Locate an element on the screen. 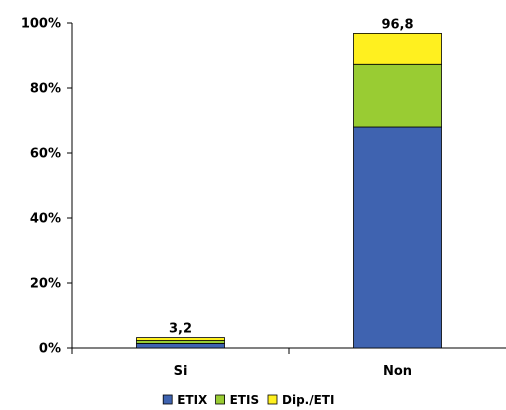 This screenshot has width=506, height=410. legend-swatch-dip-eti is located at coordinates (272, 399).